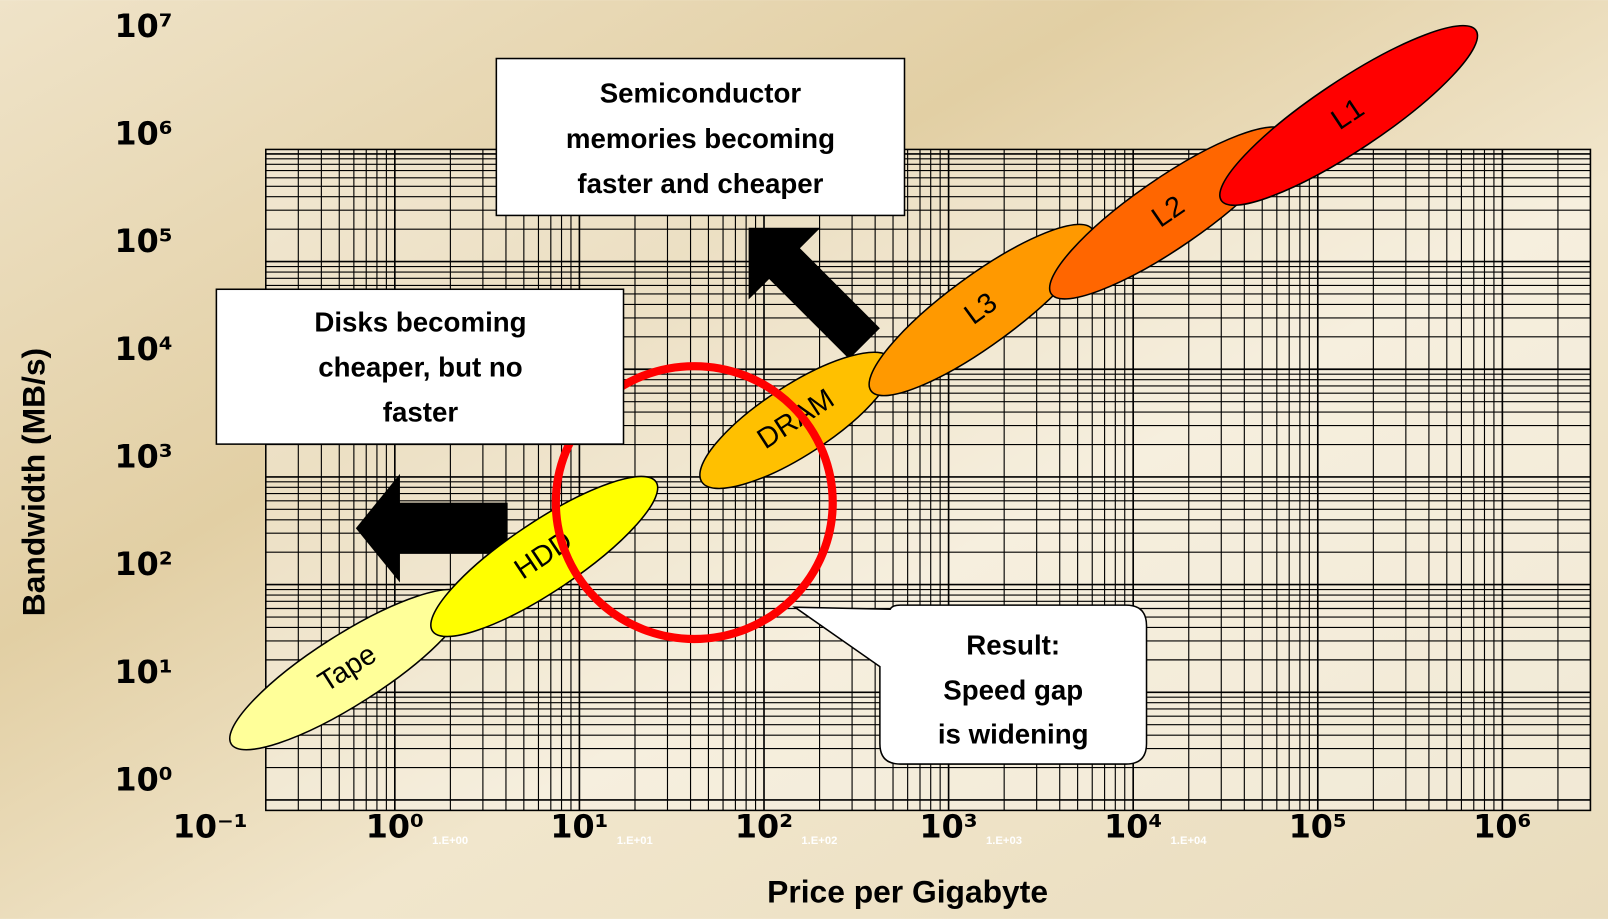 Image resolution: width=1608 pixels, height=919 pixels. Describe the element at coordinates (421, 412) in the screenshot. I see `callout-text: faster` at that location.